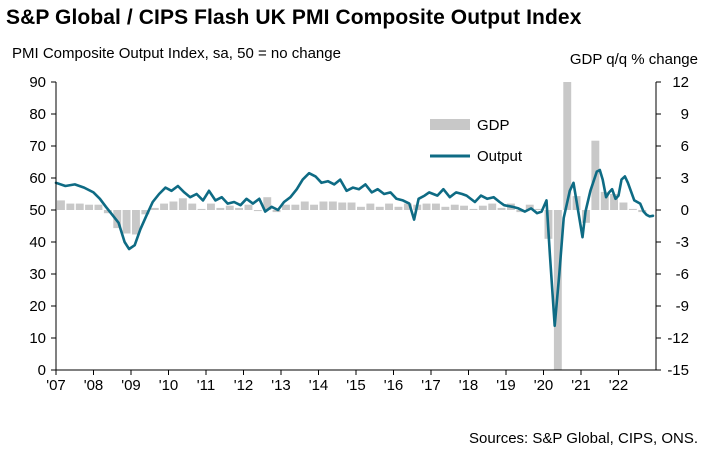 This screenshot has height=462, width=711. Describe the element at coordinates (206, 385) in the screenshot. I see `x-tick-label: '11` at that location.